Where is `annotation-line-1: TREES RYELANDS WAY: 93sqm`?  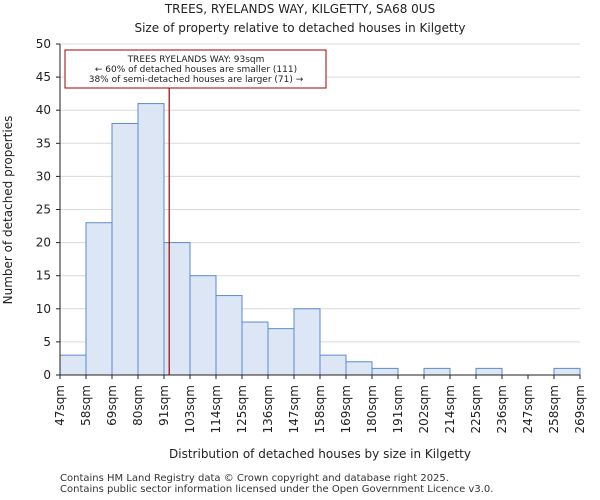 annotation-line-1: TREES RYELANDS WAY: 93sqm is located at coordinates (196, 60).